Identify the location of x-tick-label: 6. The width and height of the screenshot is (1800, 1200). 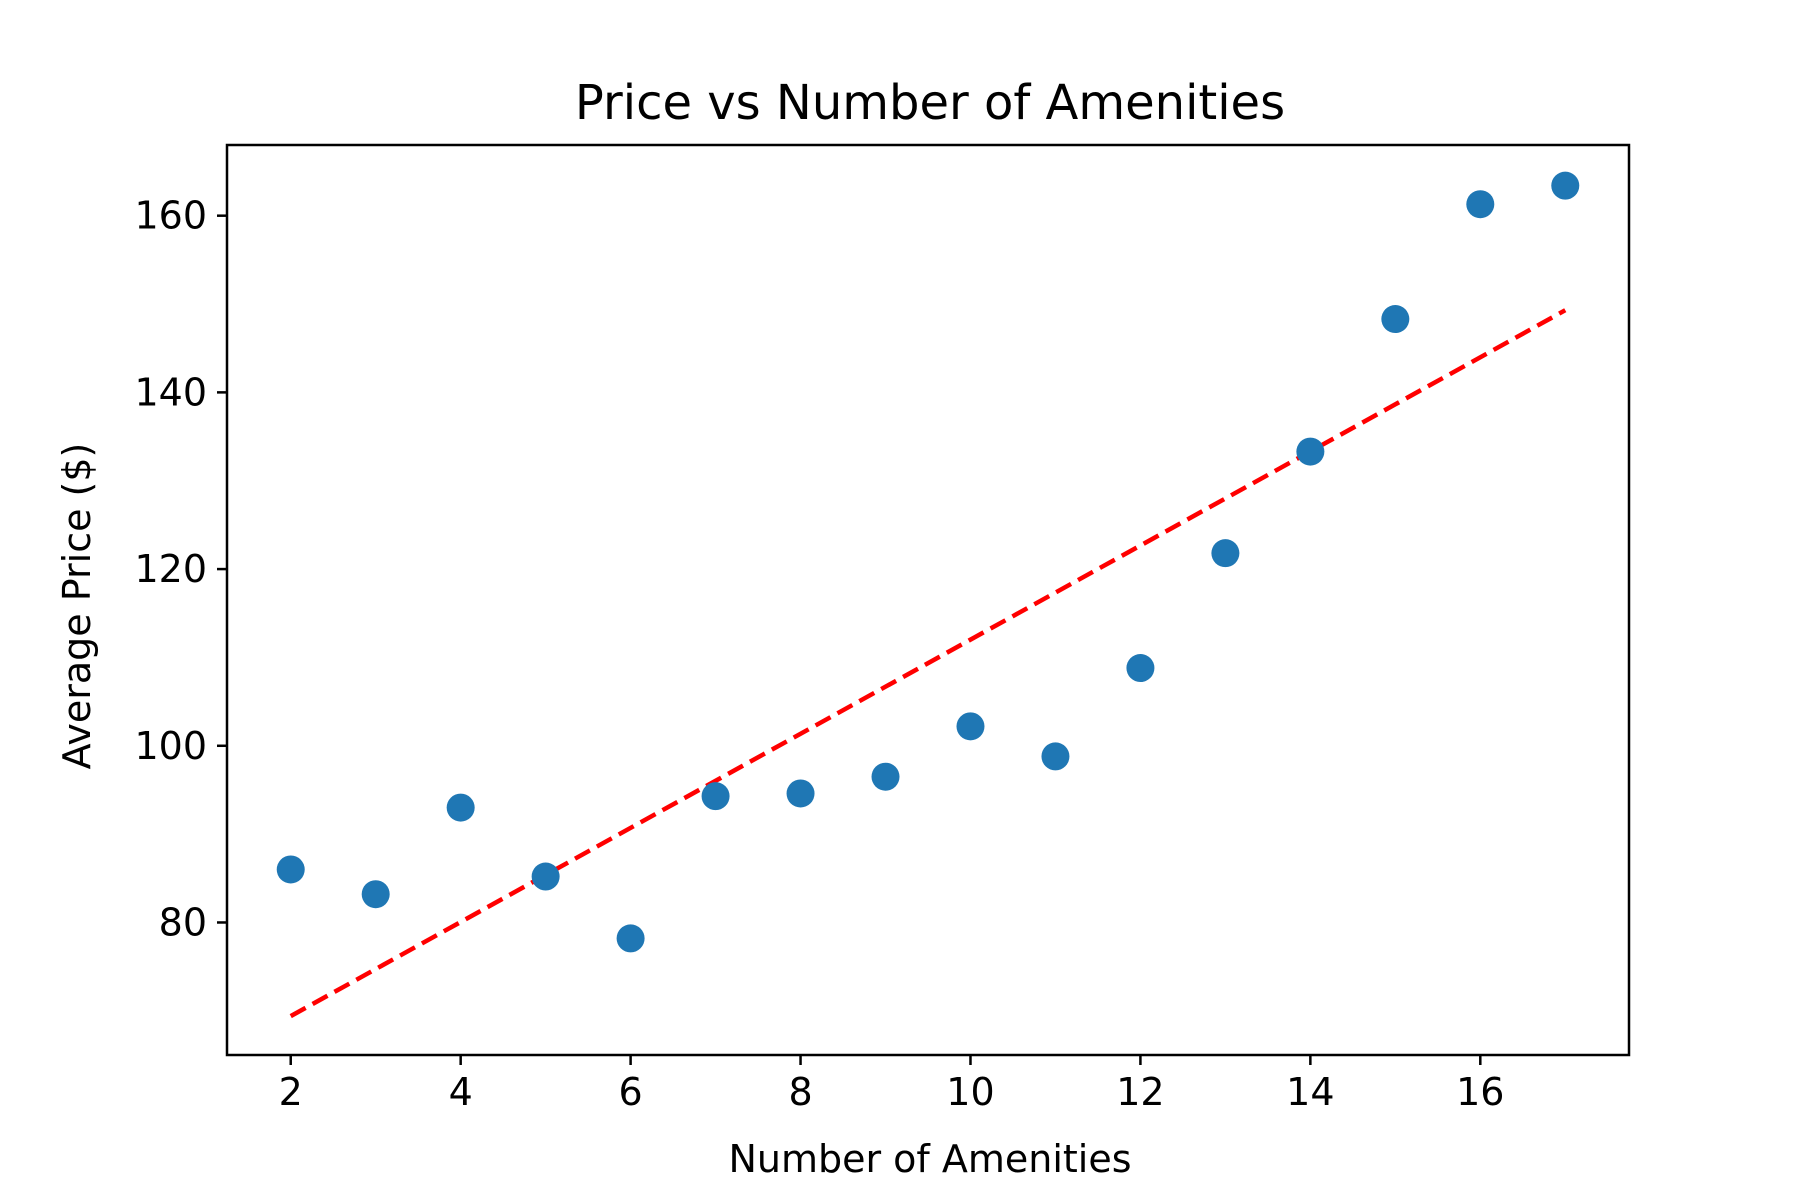
(631, 1092).